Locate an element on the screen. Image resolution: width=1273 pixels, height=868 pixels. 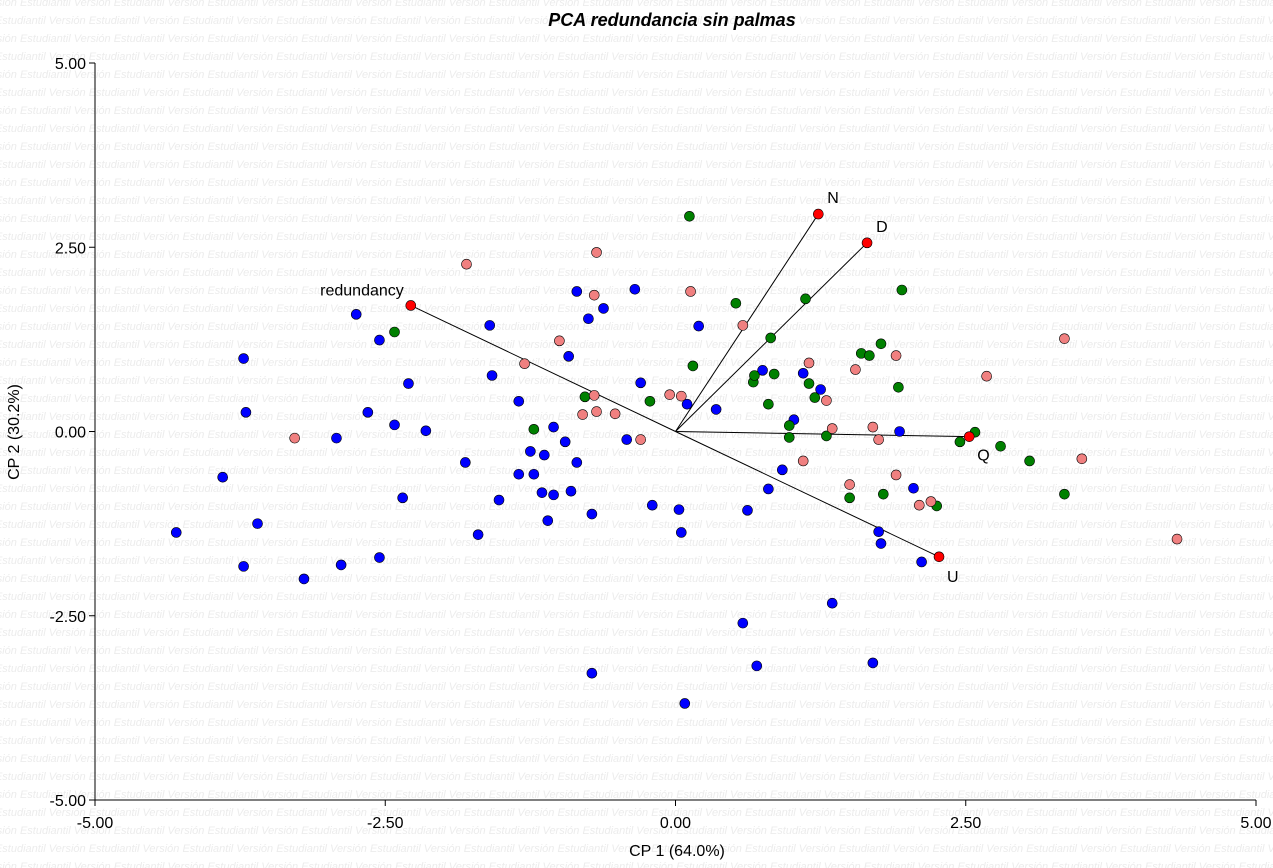
vector-label: U is located at coordinates (953, 577).